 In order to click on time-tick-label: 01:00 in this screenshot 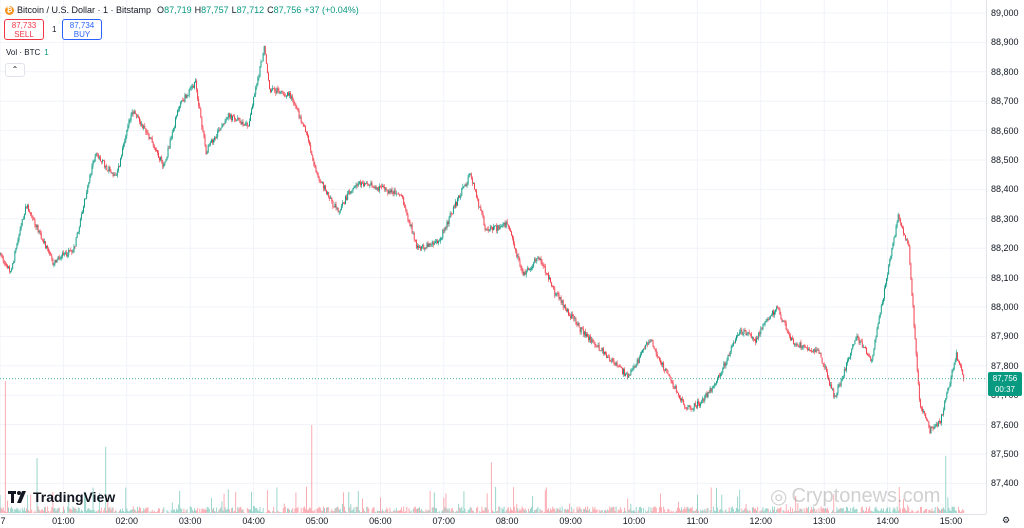, I will do `click(63, 521)`.